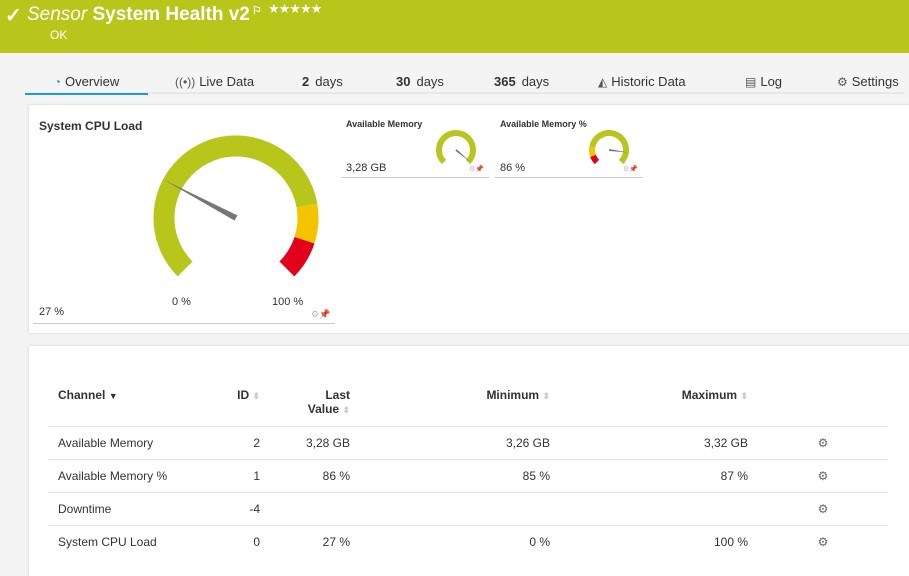 This screenshot has width=909, height=576. Describe the element at coordinates (454, 26) in the screenshot. I see `sensor-header: ✓ Sensor System Health v2 ⚐ ★★★★★ OK` at that location.